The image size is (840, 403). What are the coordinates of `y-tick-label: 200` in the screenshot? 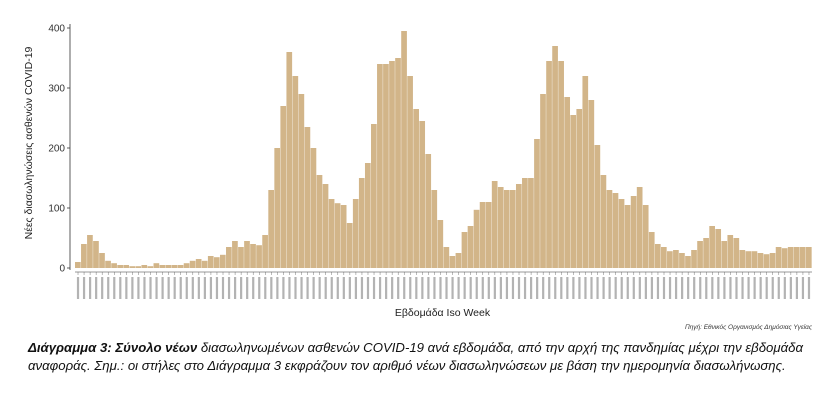 It's located at (56, 149).